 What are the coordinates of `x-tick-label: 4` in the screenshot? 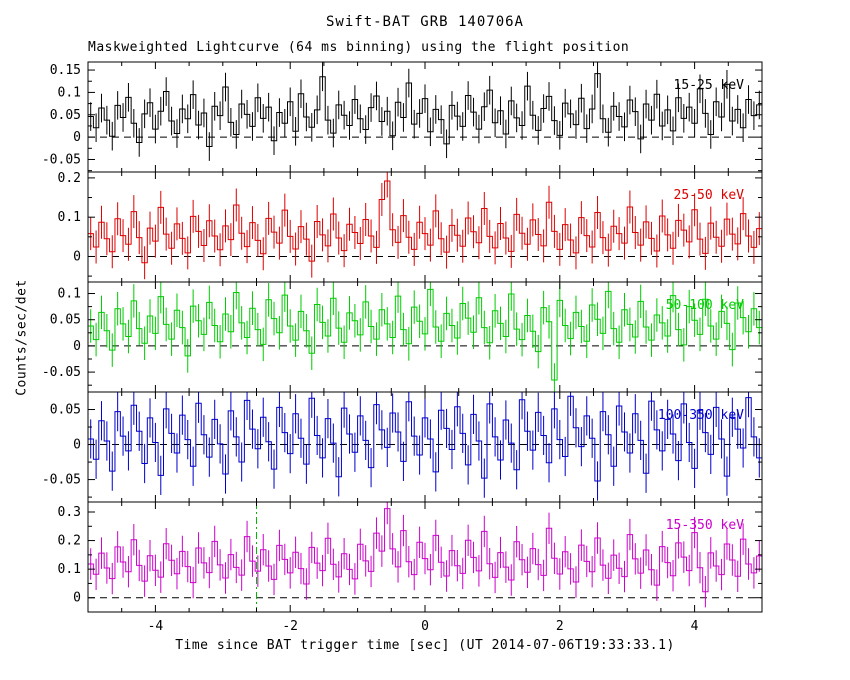 It's located at (695, 626).